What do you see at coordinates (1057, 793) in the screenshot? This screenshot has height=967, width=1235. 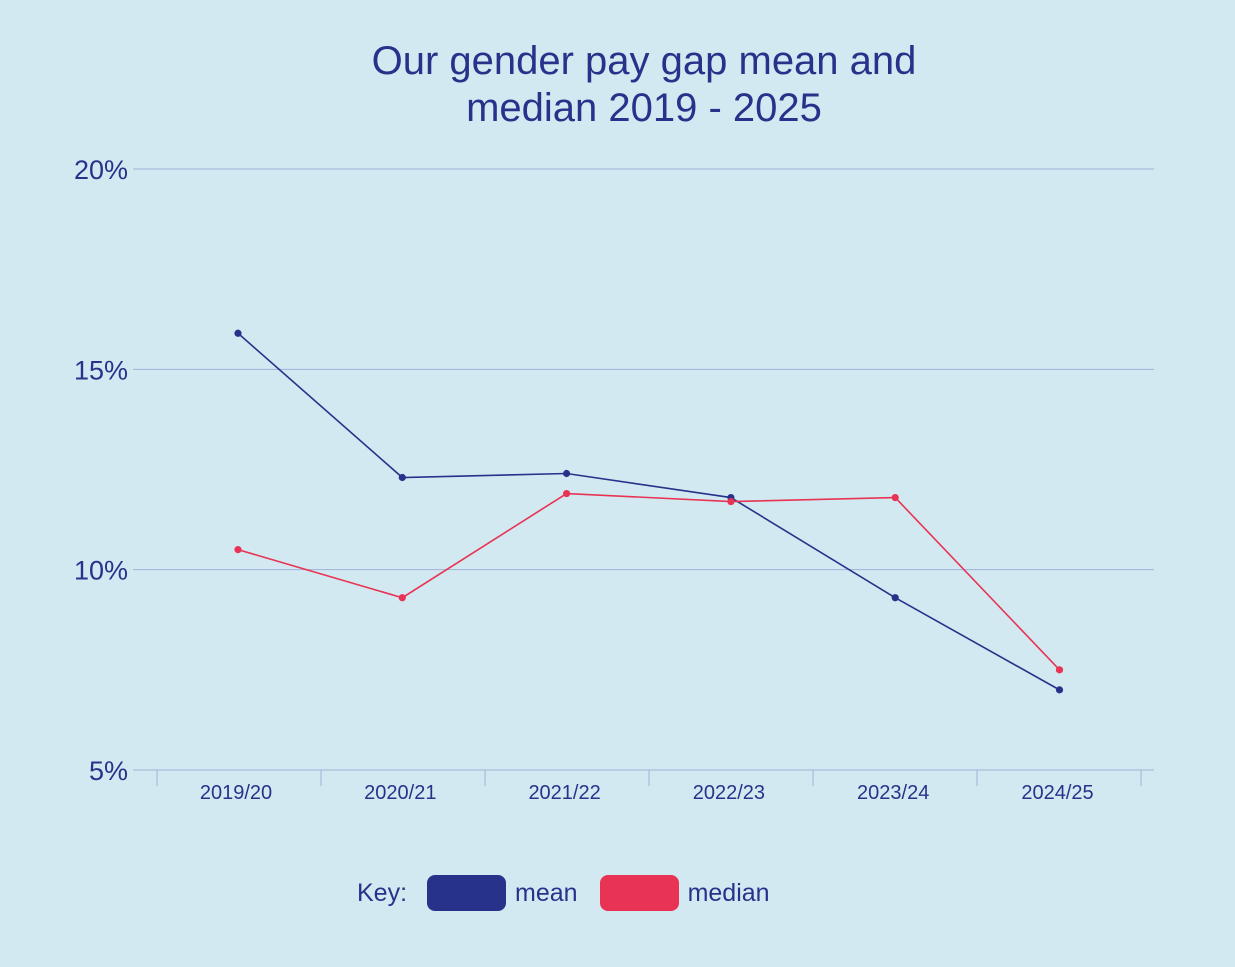 I see `x-tick-label: 2024/25` at bounding box center [1057, 793].